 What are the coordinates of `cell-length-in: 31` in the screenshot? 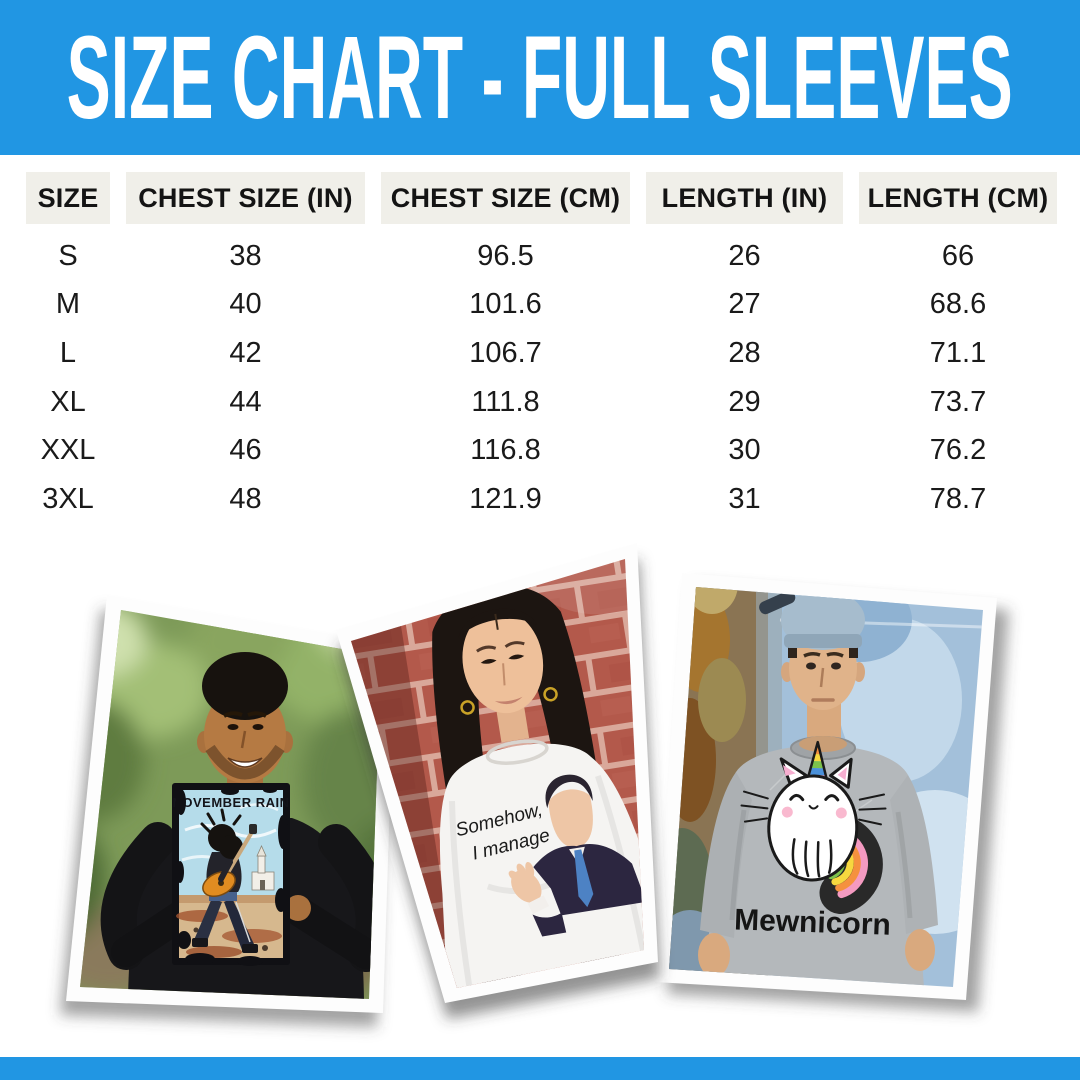 It's located at (744, 498).